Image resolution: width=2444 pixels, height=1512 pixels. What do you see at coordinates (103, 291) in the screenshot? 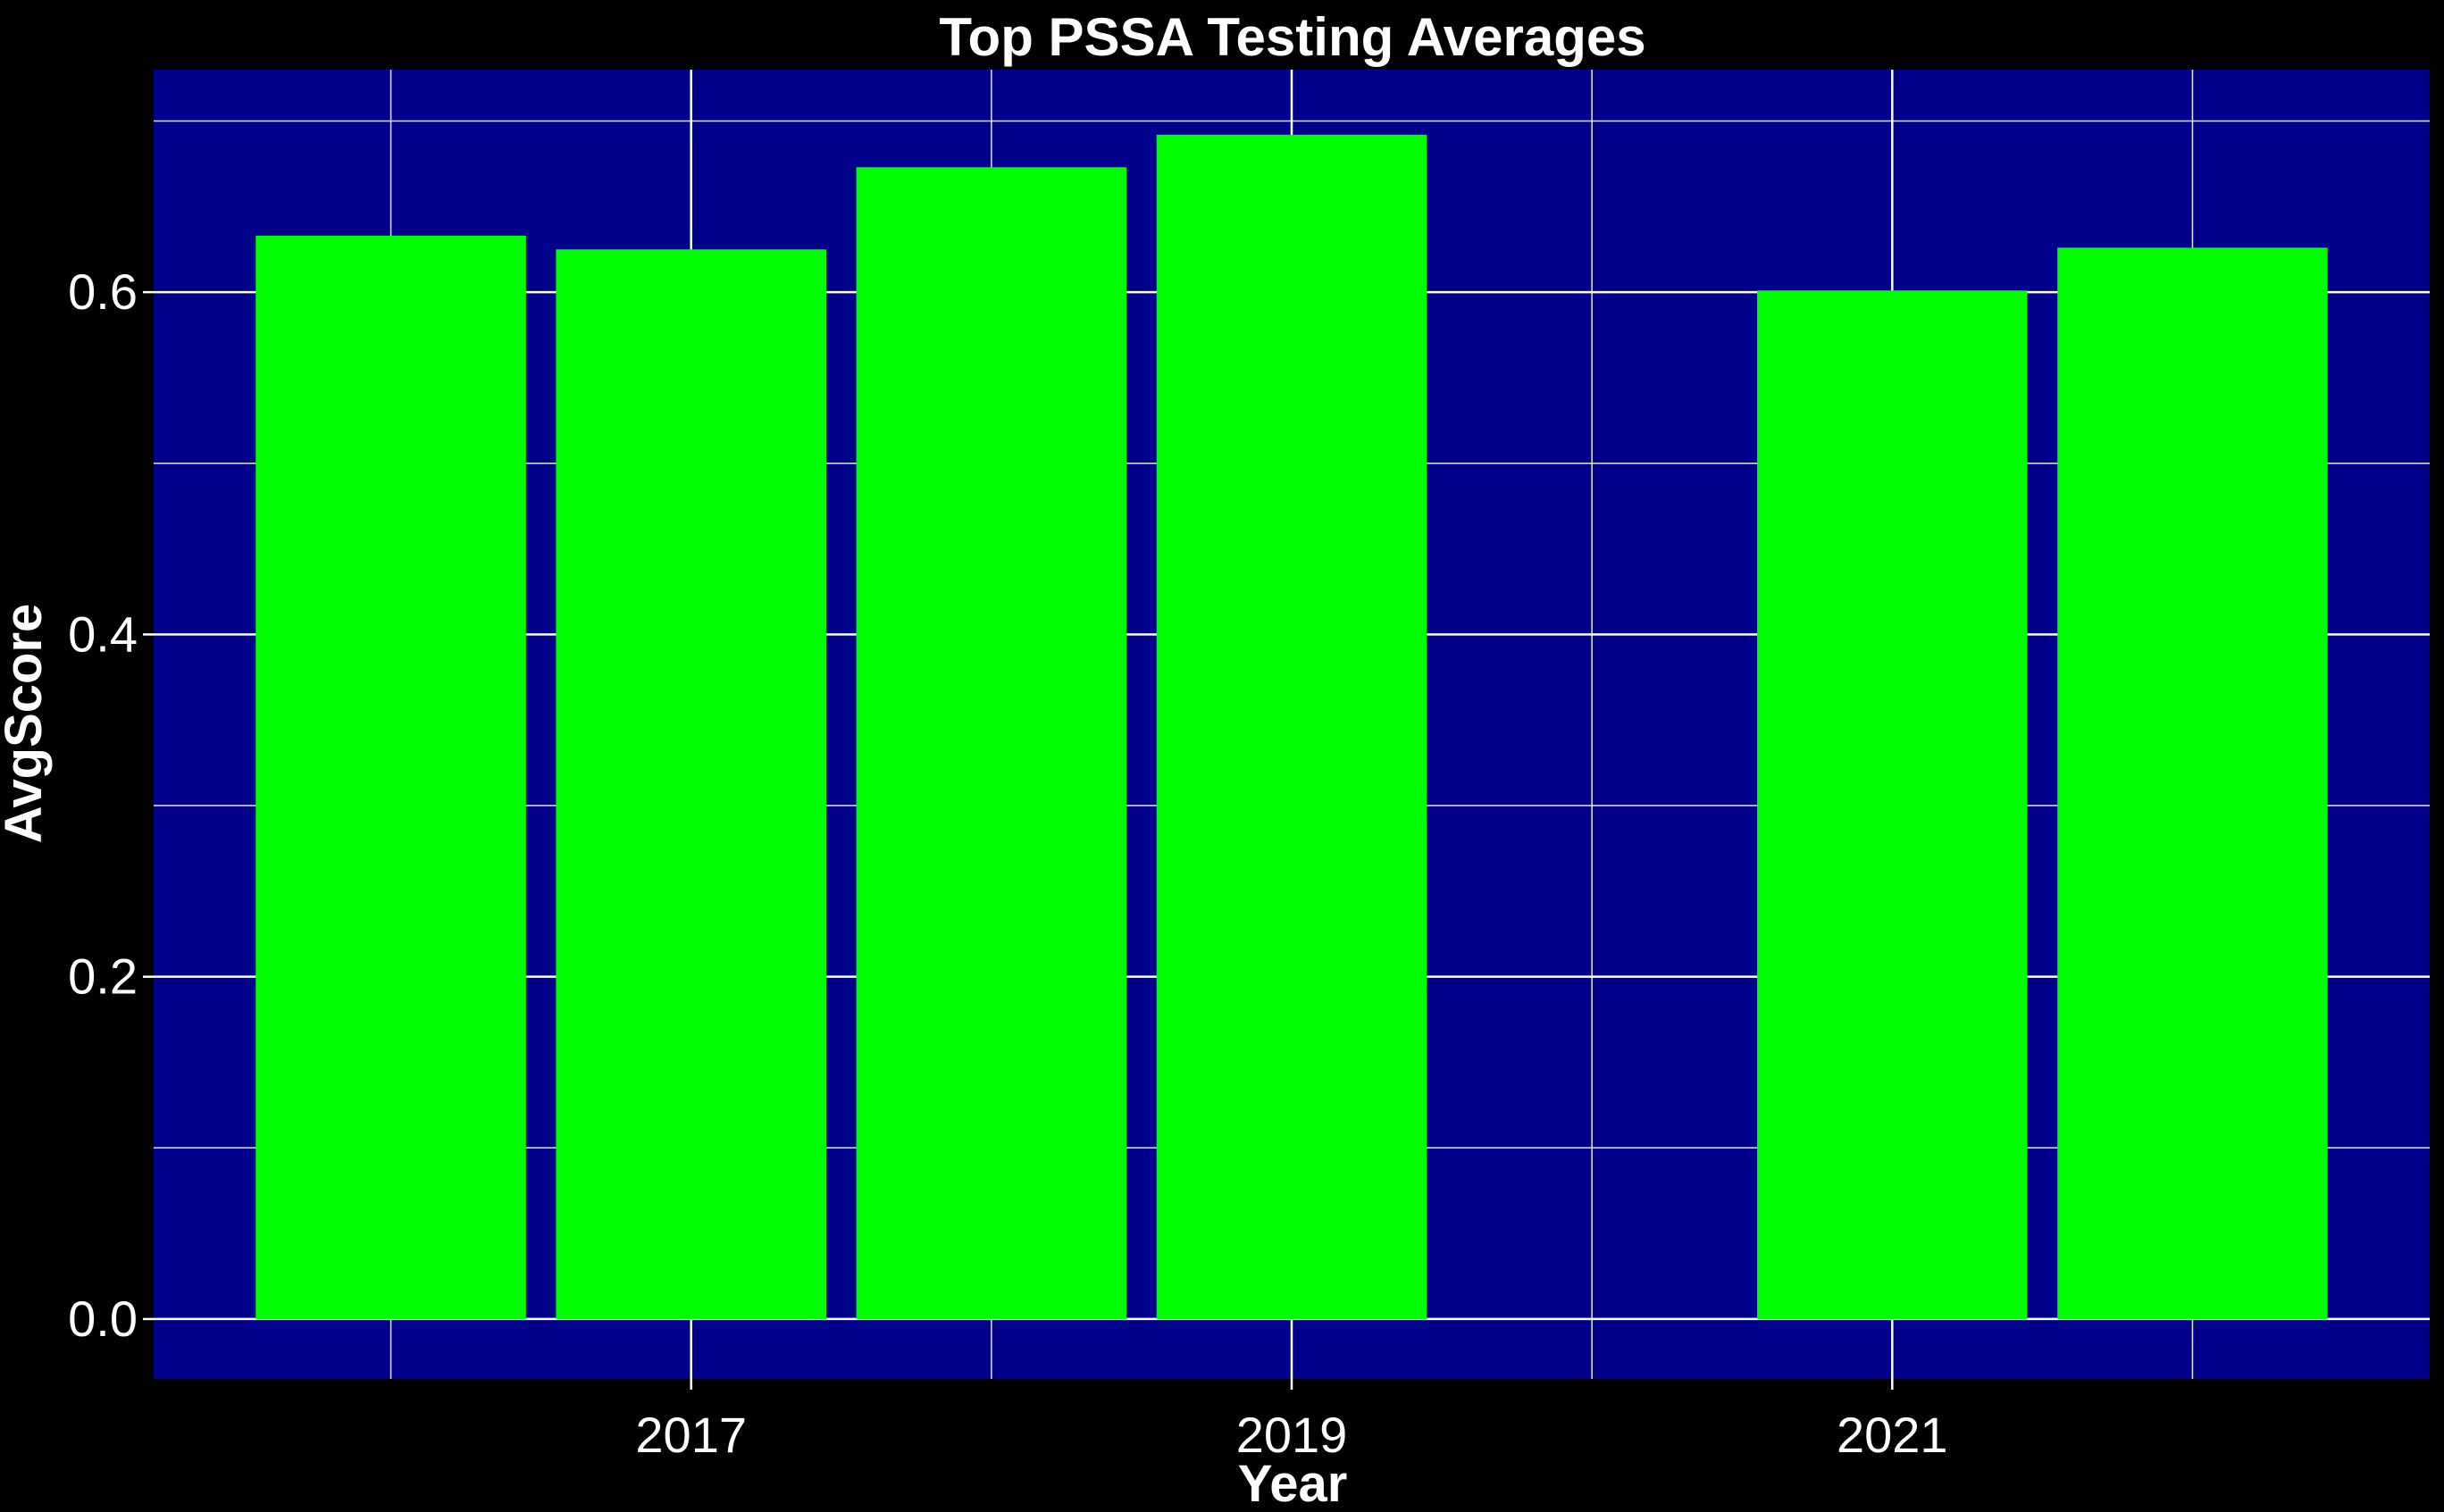
I see `y-tick-label: 0.6` at bounding box center [103, 291].